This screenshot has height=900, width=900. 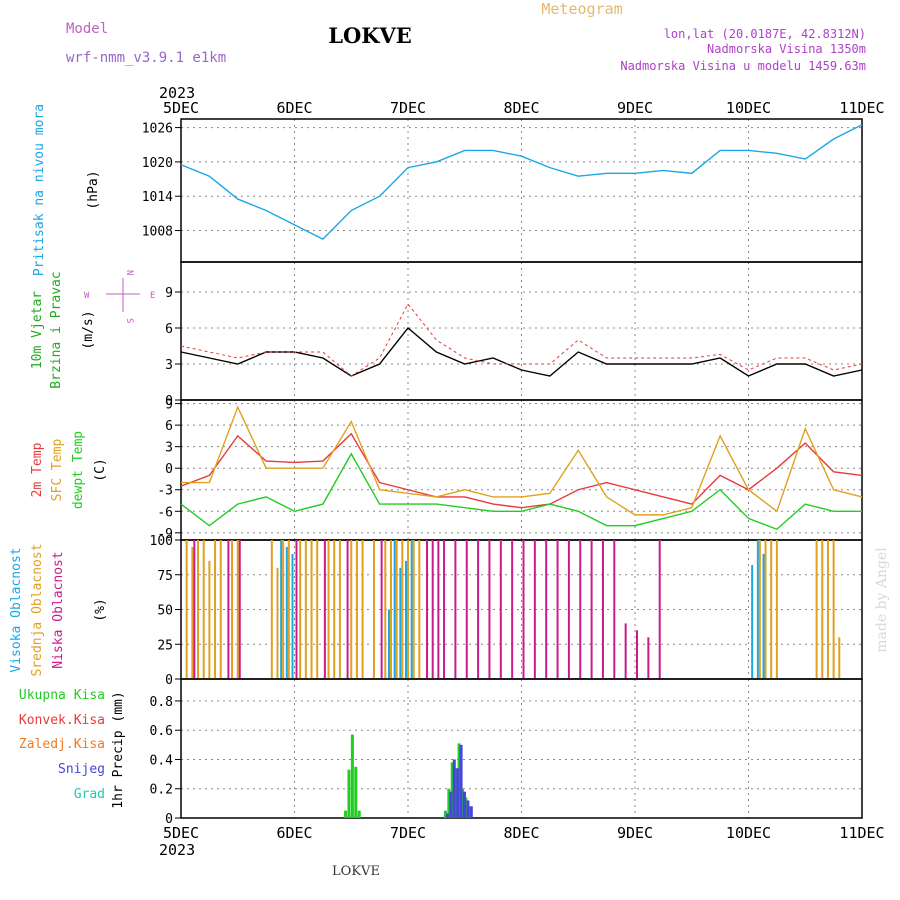 I want to click on cloud-label-high: Visoka Oblacnost, so click(x=16, y=609).